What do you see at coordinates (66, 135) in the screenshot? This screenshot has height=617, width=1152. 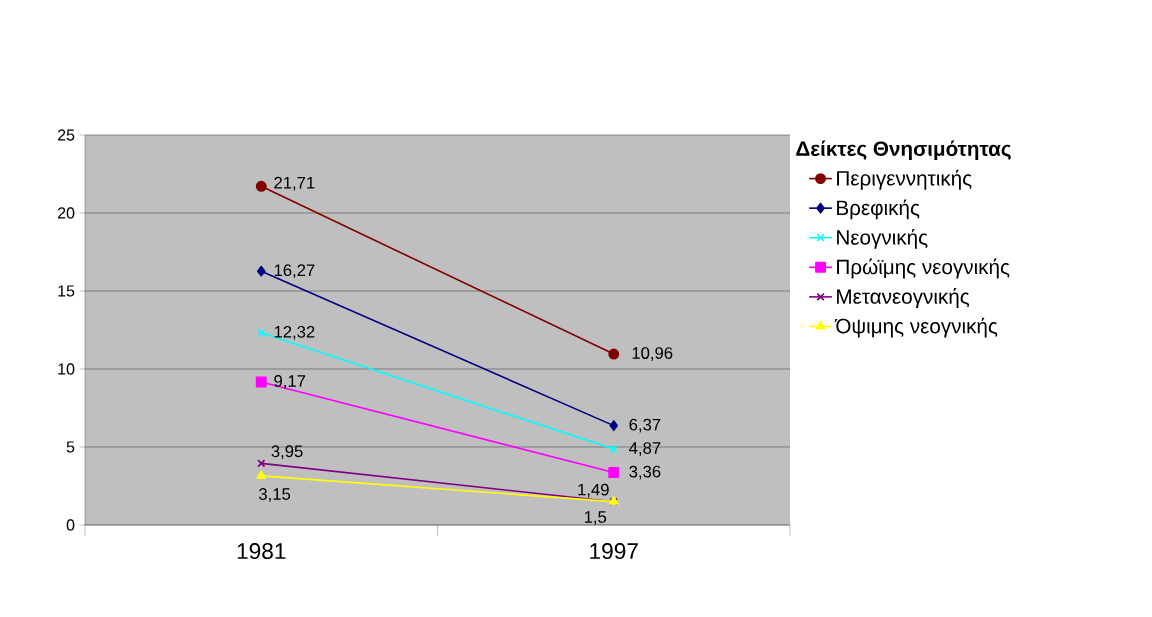 I see `y-tick-label: 25` at bounding box center [66, 135].